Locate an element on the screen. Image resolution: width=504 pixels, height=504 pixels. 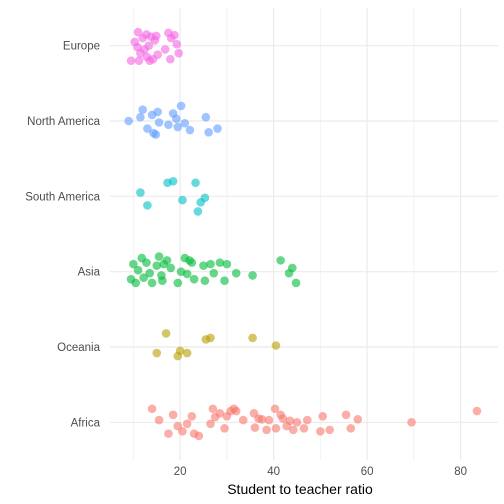
y-tick-label-4: Oceania is located at coordinates (78, 348).